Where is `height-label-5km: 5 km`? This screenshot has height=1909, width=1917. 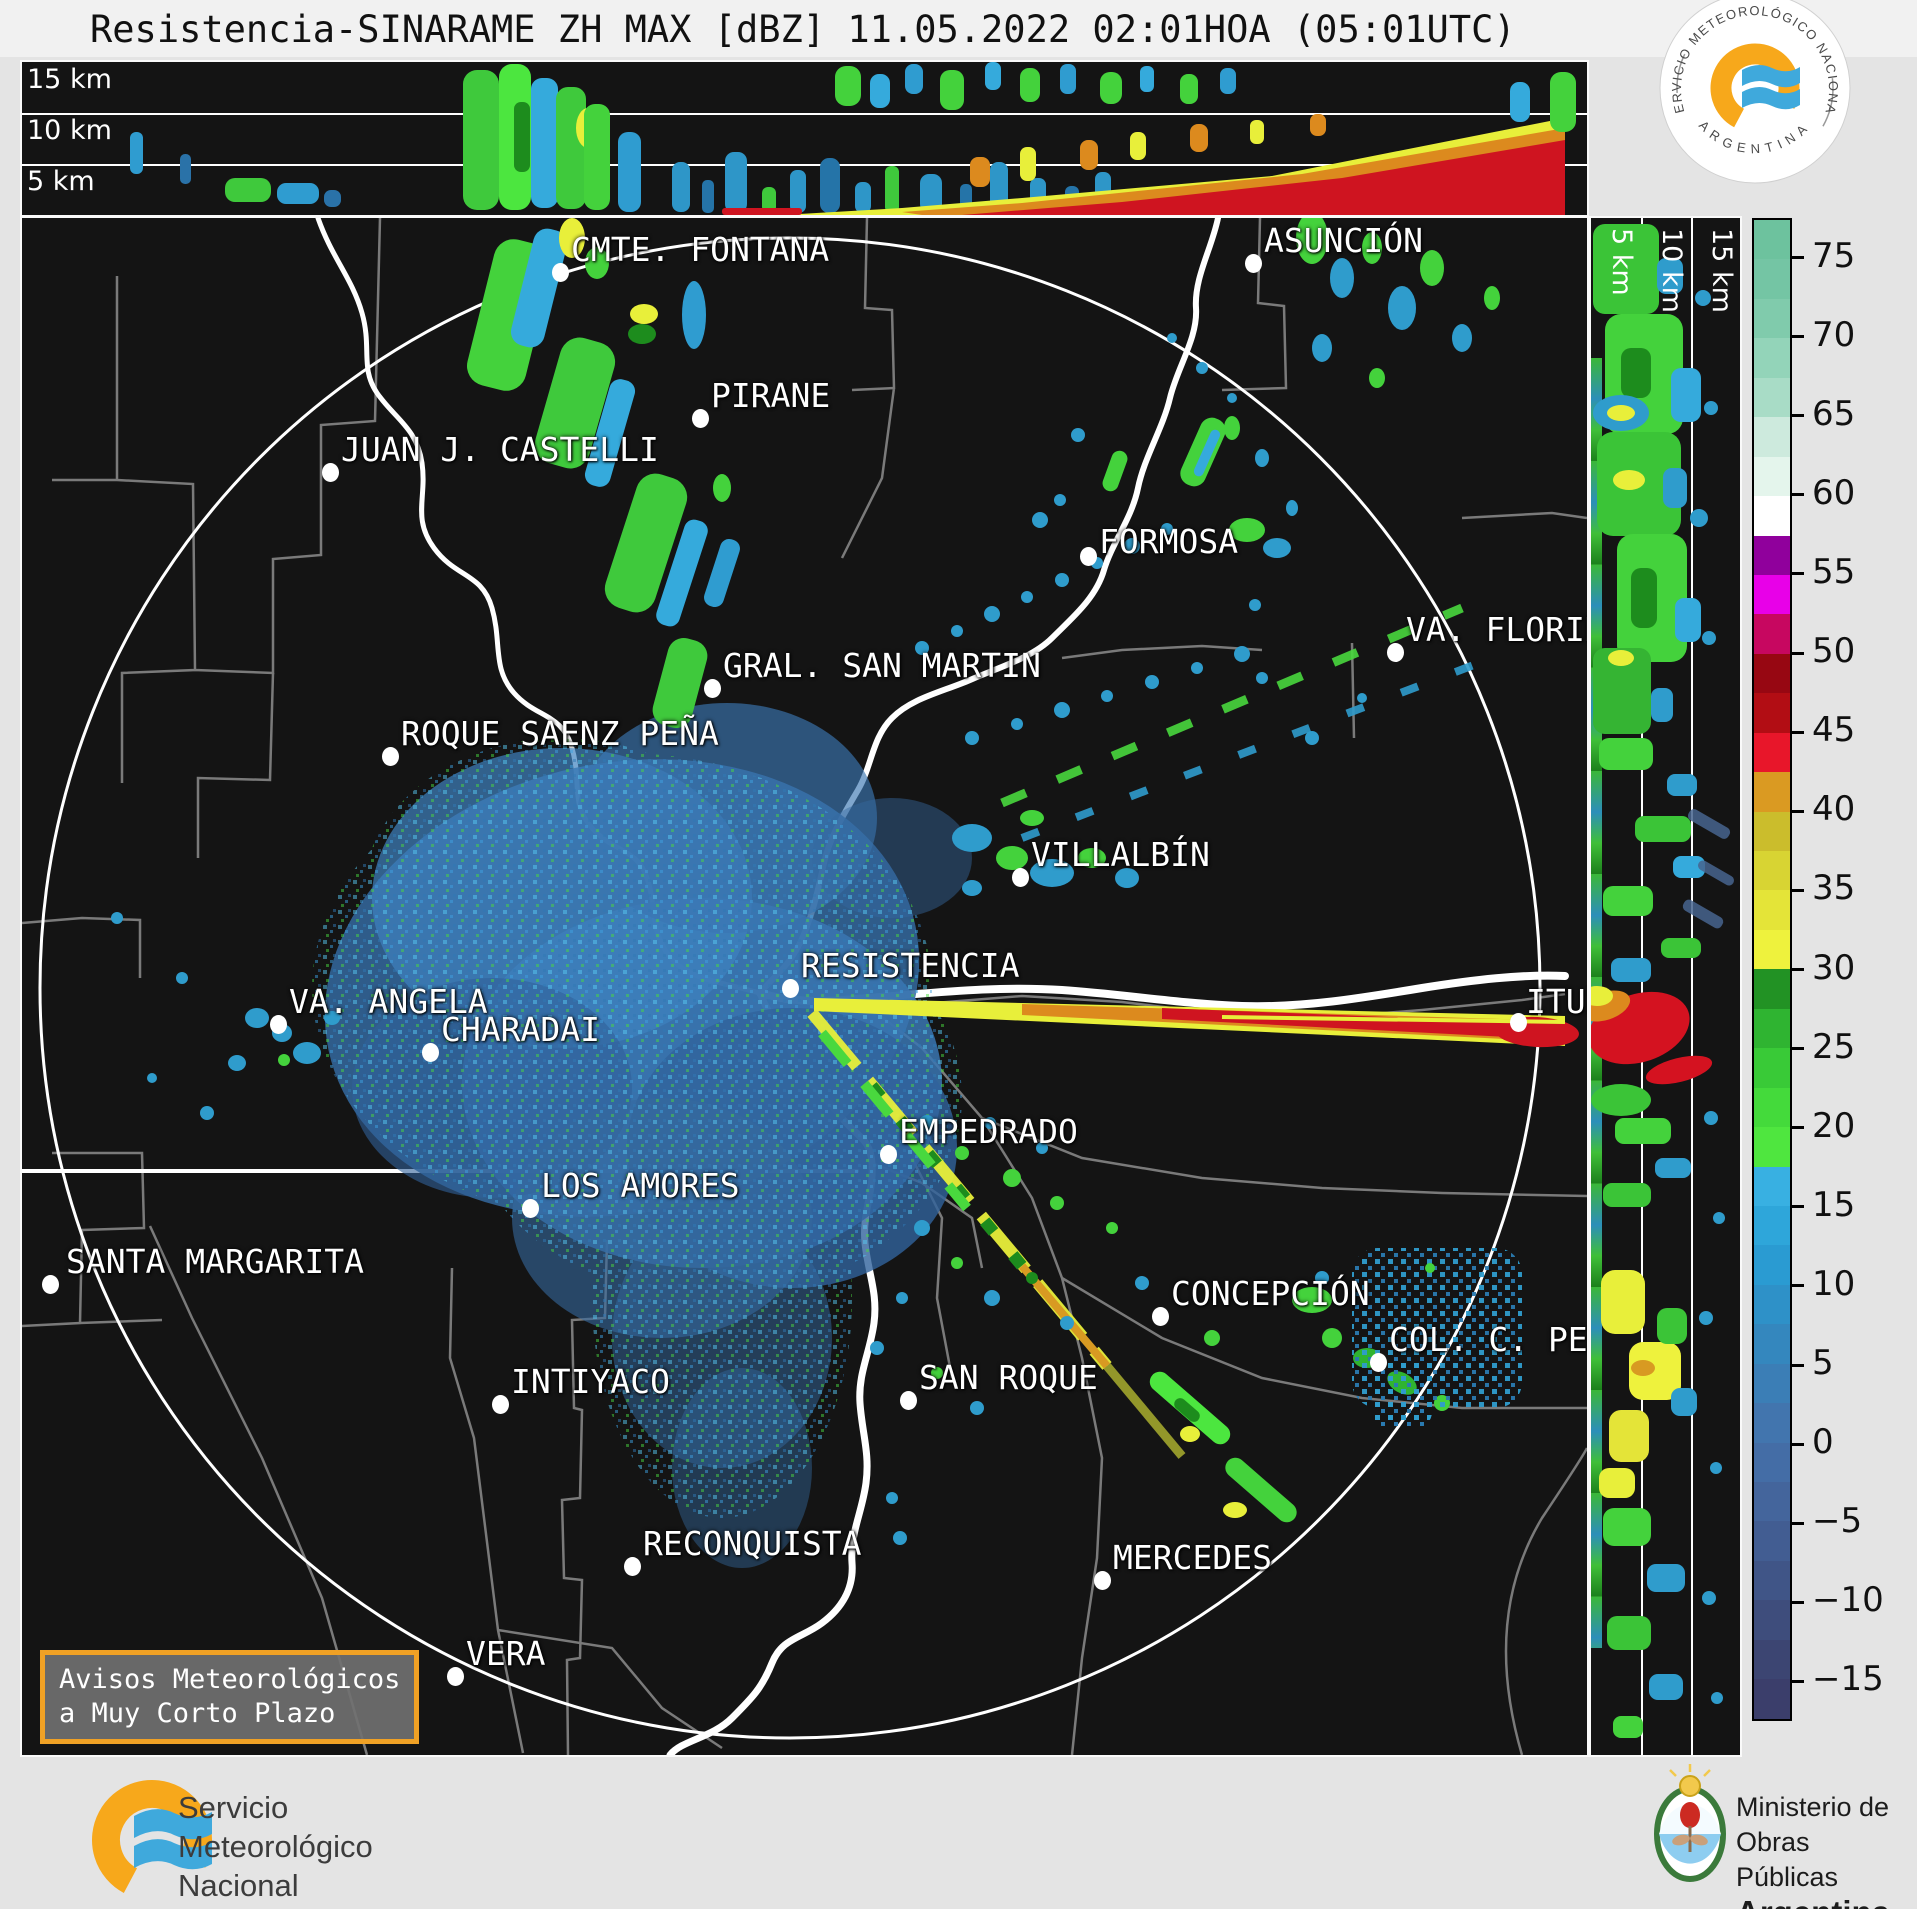
height-label-5km: 5 km is located at coordinates (61, 181).